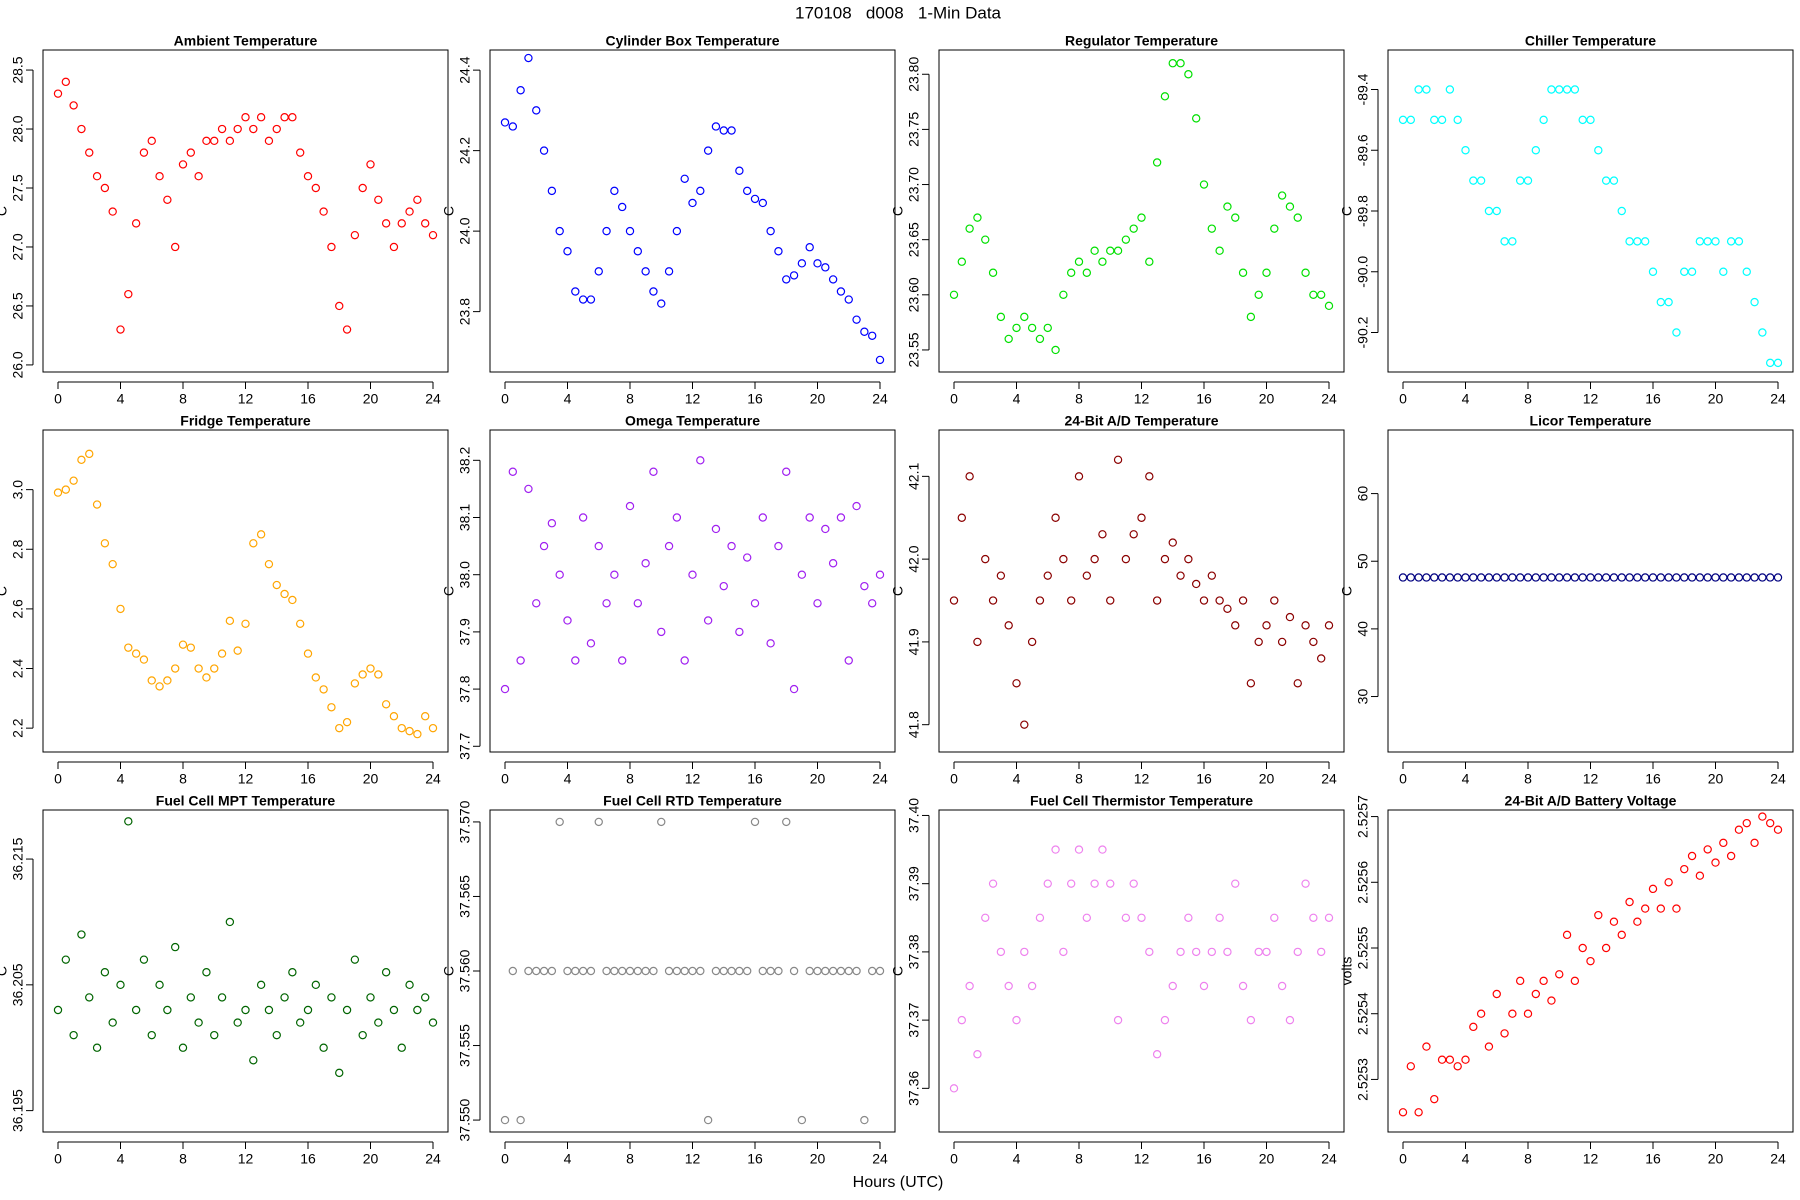 The height and width of the screenshot is (1200, 1800). I want to click on panel: Licor Temperature C 0 4 8 12 16 20 24 30 40 50 60, so click(1566, 600).